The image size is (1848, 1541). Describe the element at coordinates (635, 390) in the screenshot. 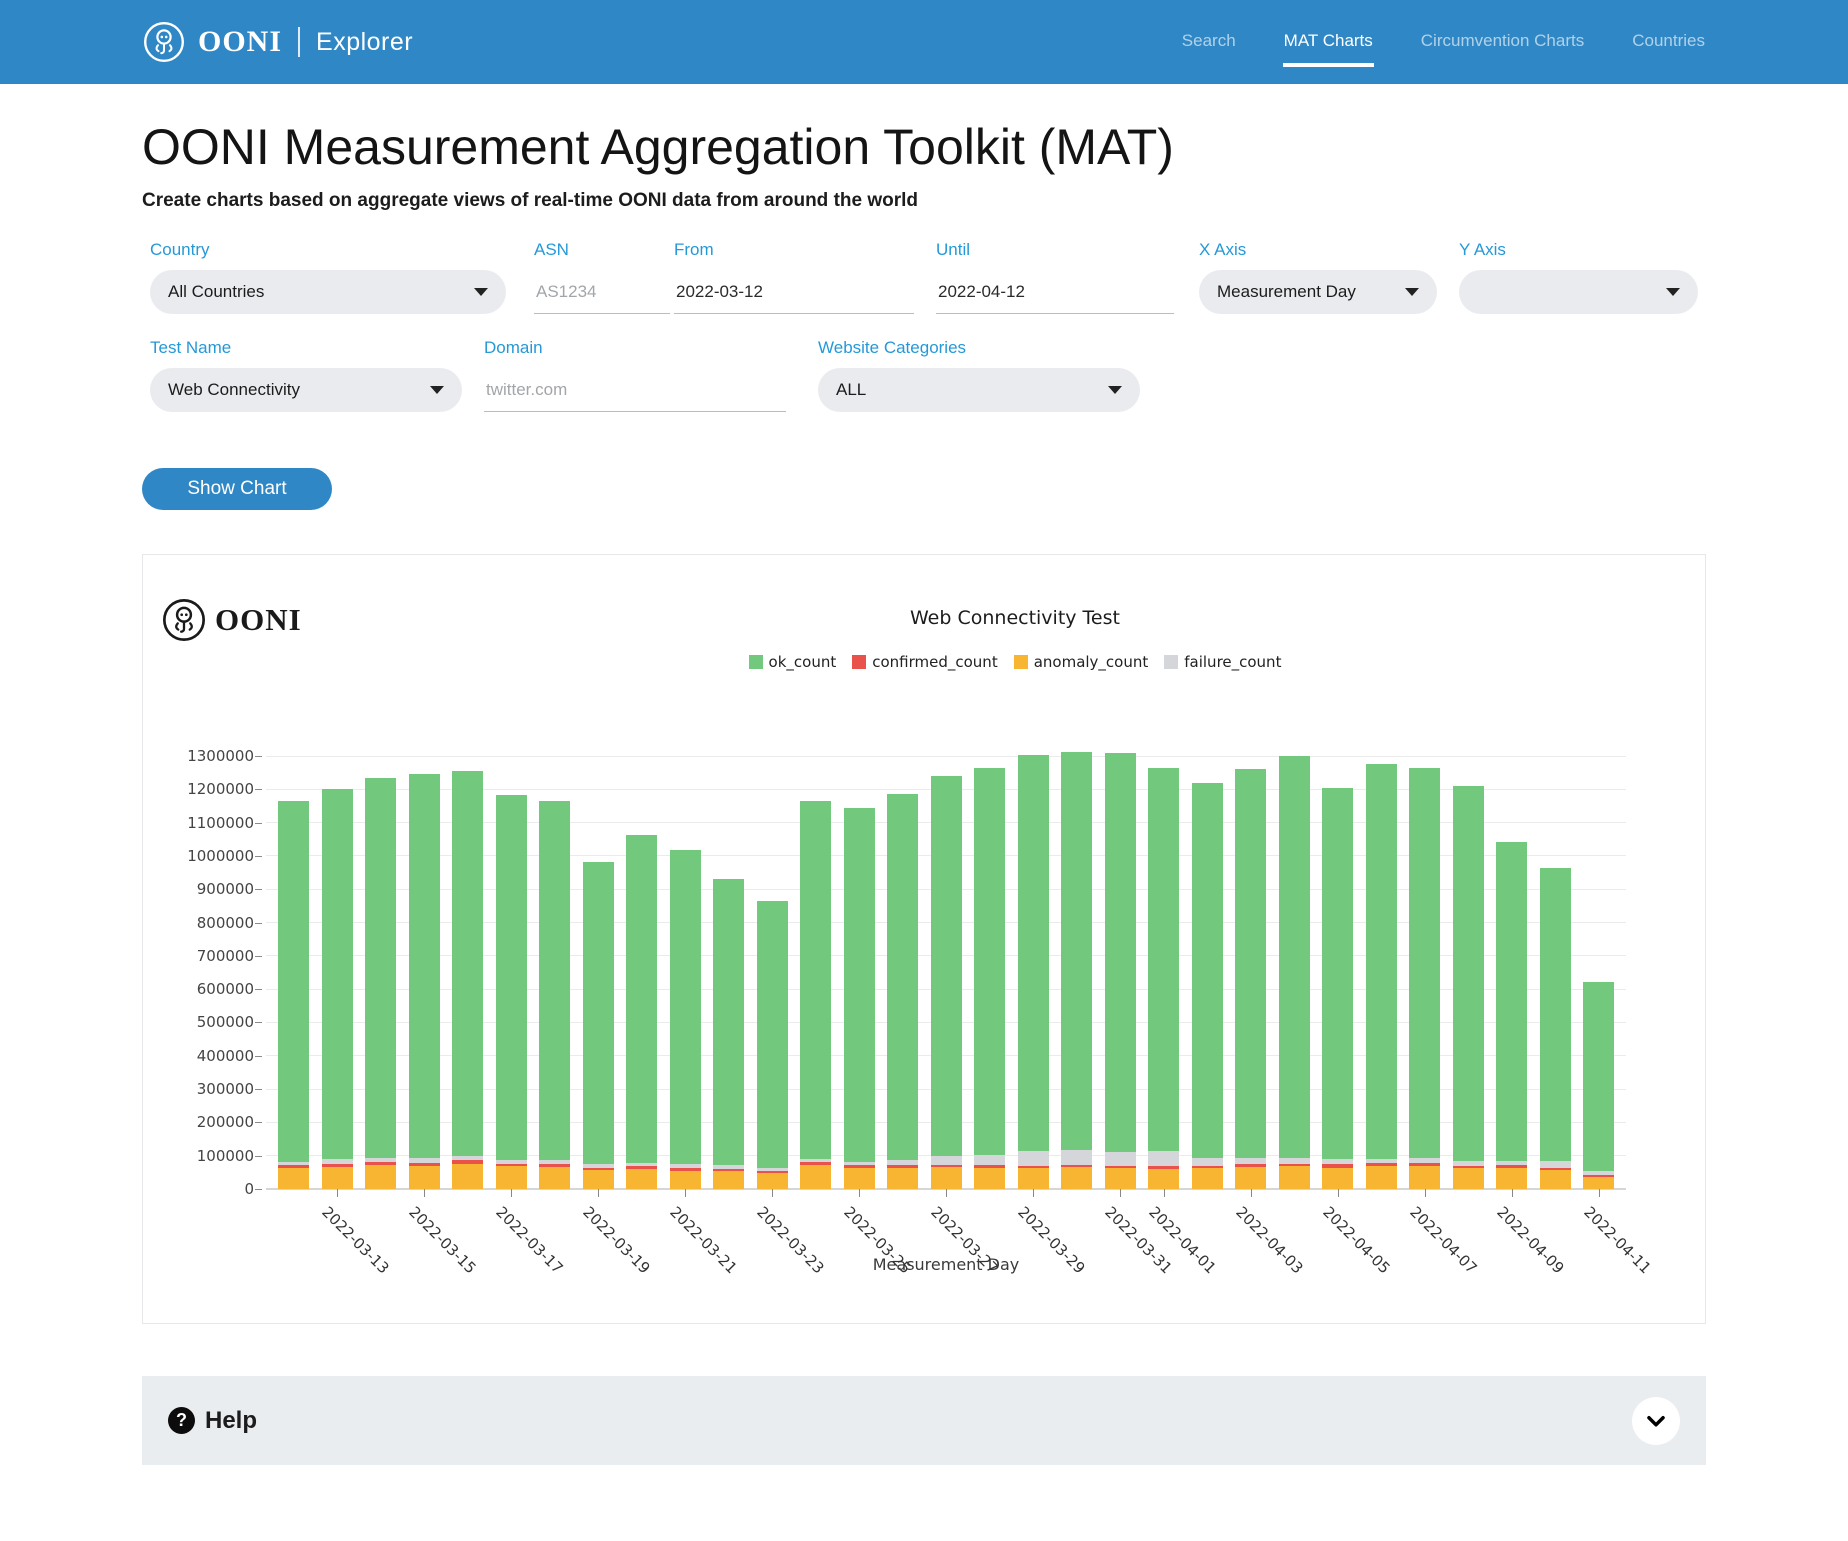

I see `domain-input` at that location.